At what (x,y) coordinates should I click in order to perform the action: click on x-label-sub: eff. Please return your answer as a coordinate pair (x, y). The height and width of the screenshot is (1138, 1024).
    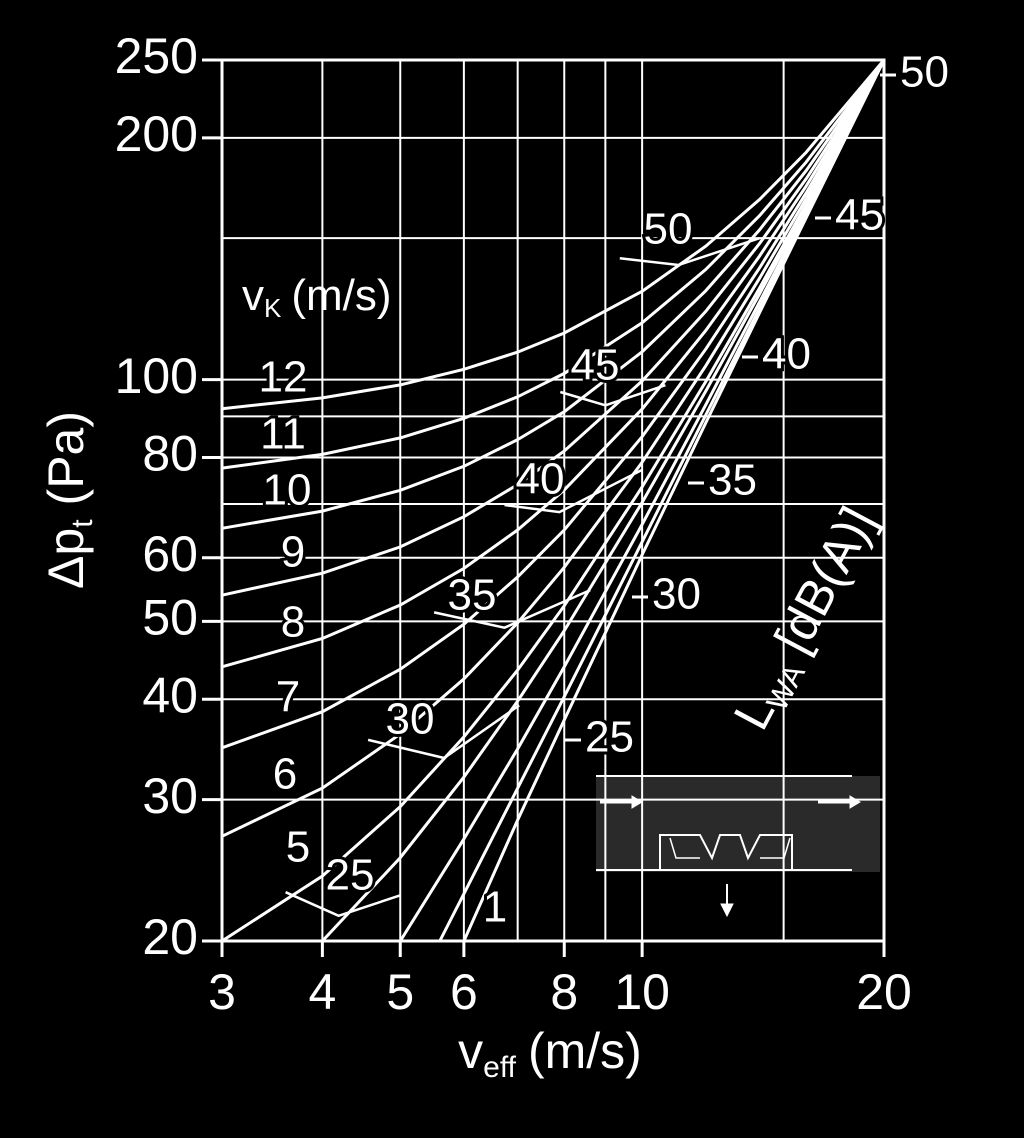
    Looking at the image, I should click on (499, 1067).